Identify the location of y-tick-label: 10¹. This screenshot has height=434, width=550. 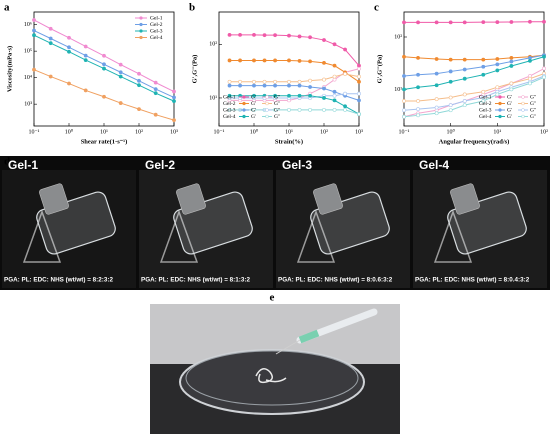
(213, 98).